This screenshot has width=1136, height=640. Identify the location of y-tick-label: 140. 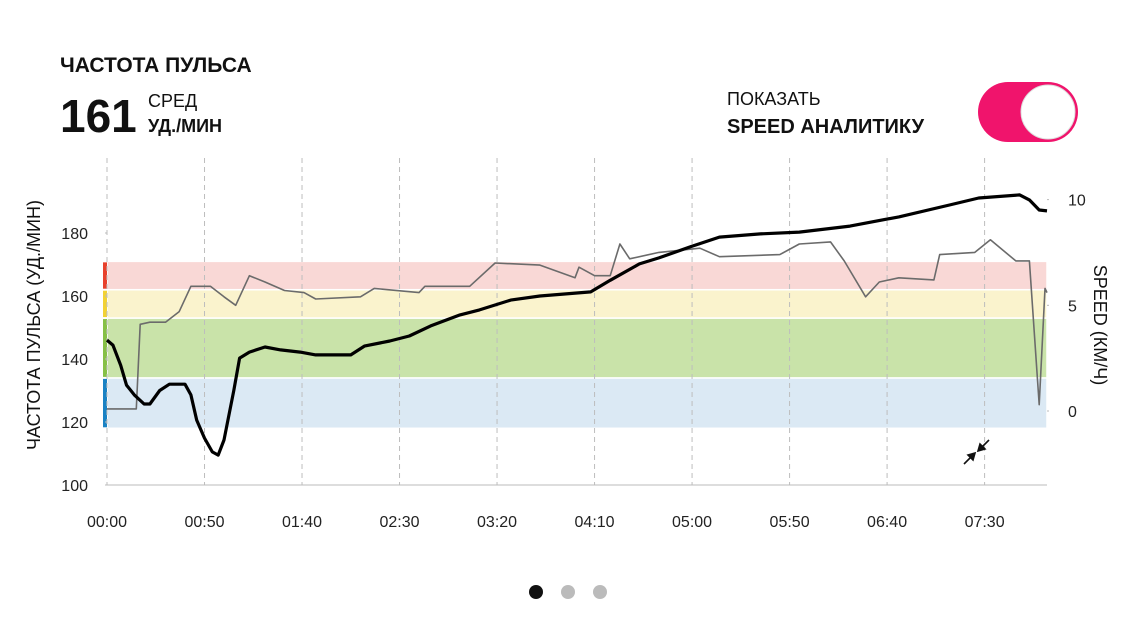
(74, 360).